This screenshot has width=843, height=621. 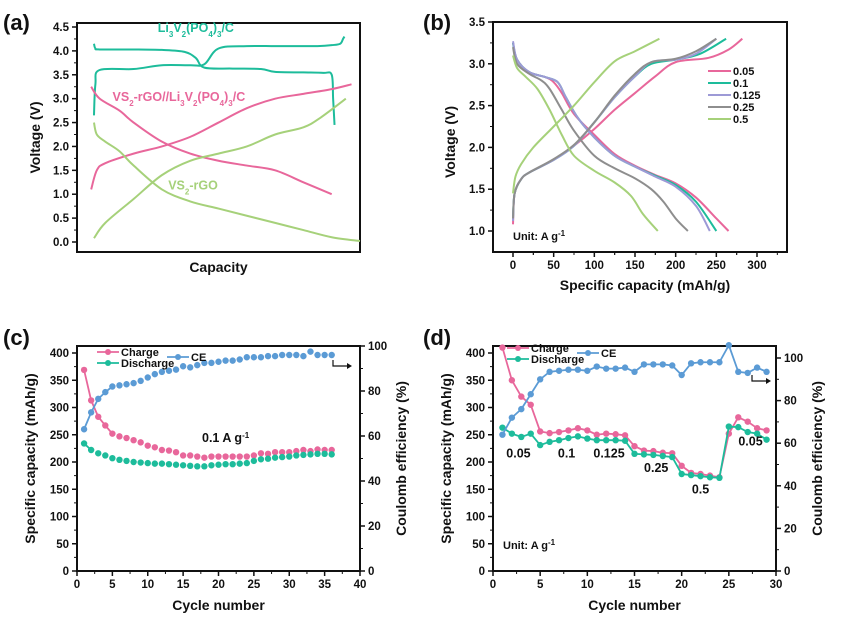 What do you see at coordinates (475, 518) in the screenshot?
I see `y-tick-label: 100` at bounding box center [475, 518].